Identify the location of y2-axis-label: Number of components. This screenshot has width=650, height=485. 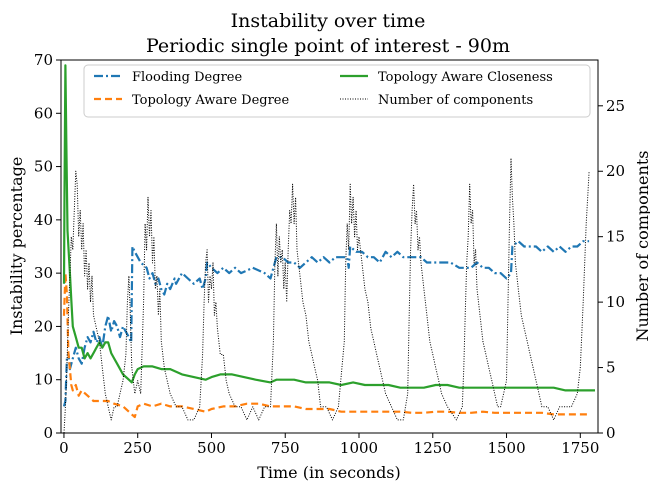
(641, 246).